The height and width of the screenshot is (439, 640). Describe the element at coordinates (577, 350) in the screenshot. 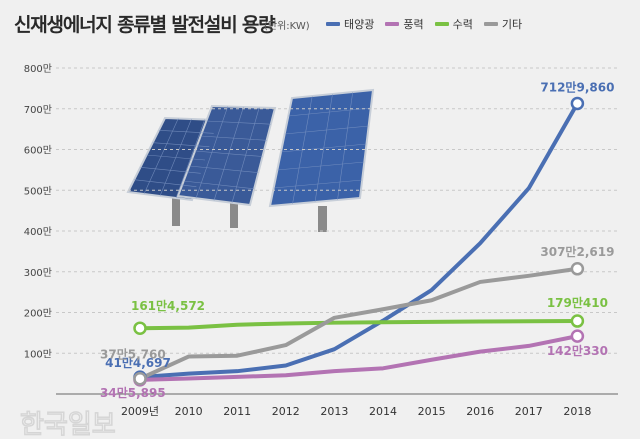

I see `data-label-end: 142만330` at that location.